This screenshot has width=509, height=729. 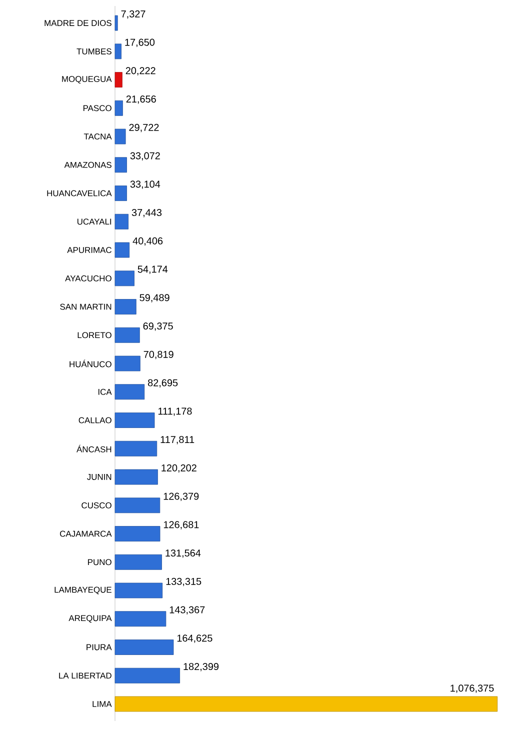 What do you see at coordinates (181, 496) in the screenshot?
I see `data-label: 126,379` at bounding box center [181, 496].